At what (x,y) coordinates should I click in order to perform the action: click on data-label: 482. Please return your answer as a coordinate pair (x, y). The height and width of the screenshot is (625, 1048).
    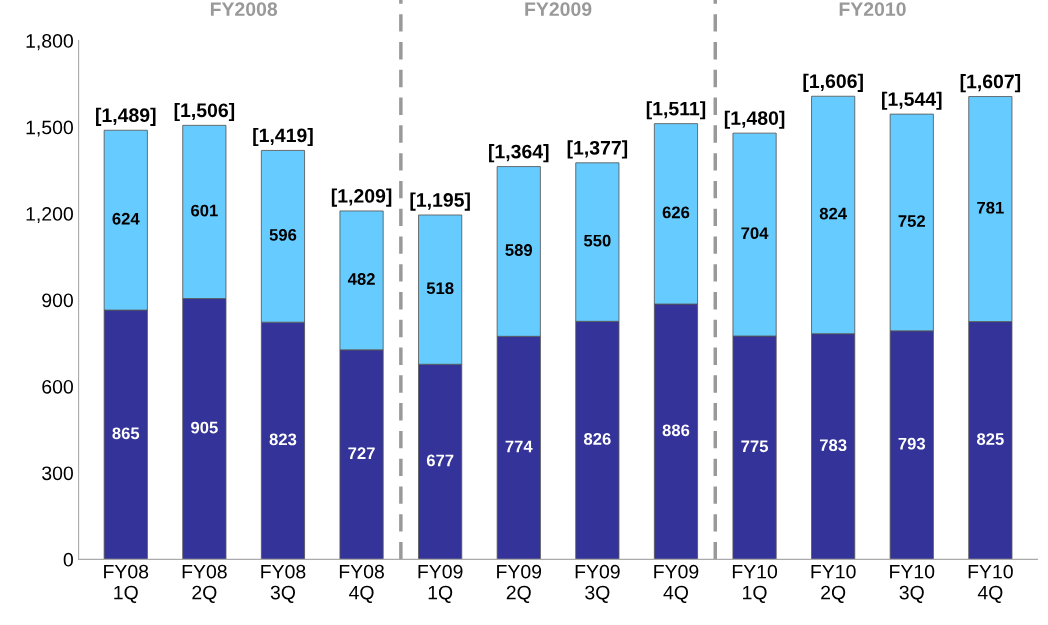
    Looking at the image, I should click on (361, 279).